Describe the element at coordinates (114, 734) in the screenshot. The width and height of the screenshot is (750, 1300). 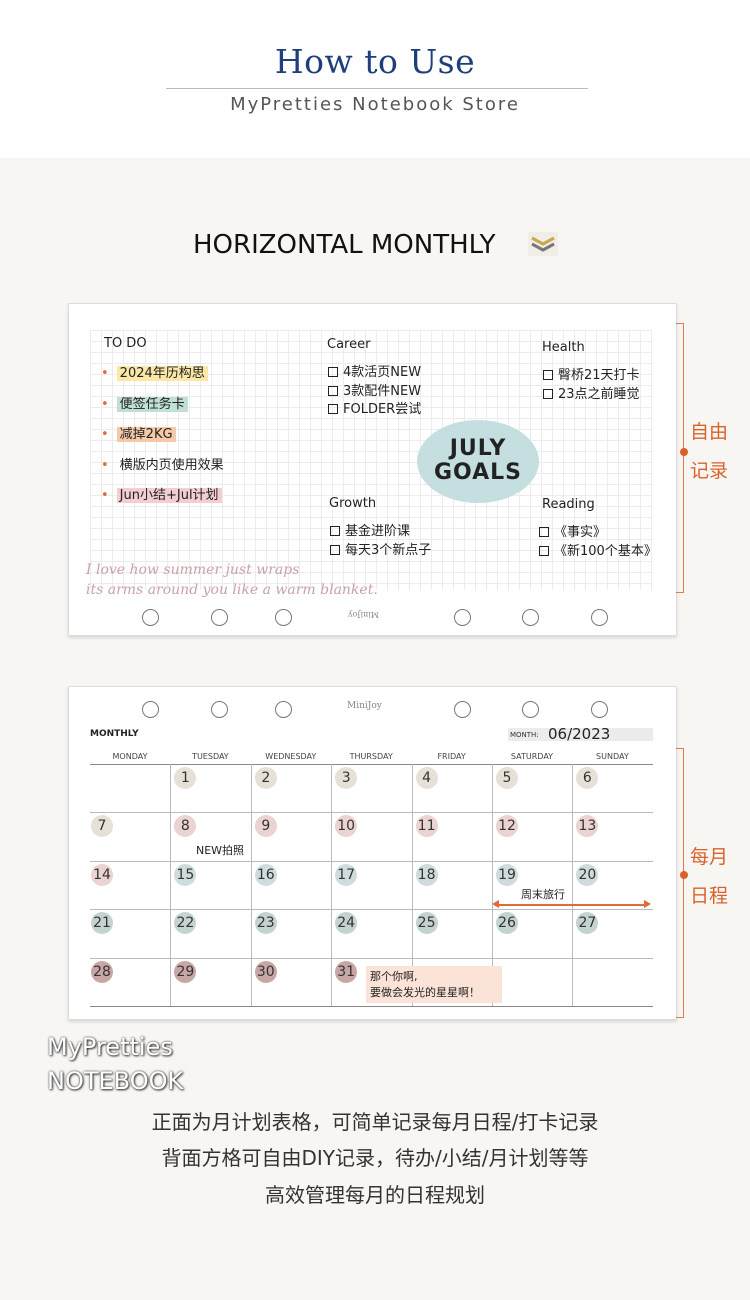
I see `monthly-title: MONTHLY` at that location.